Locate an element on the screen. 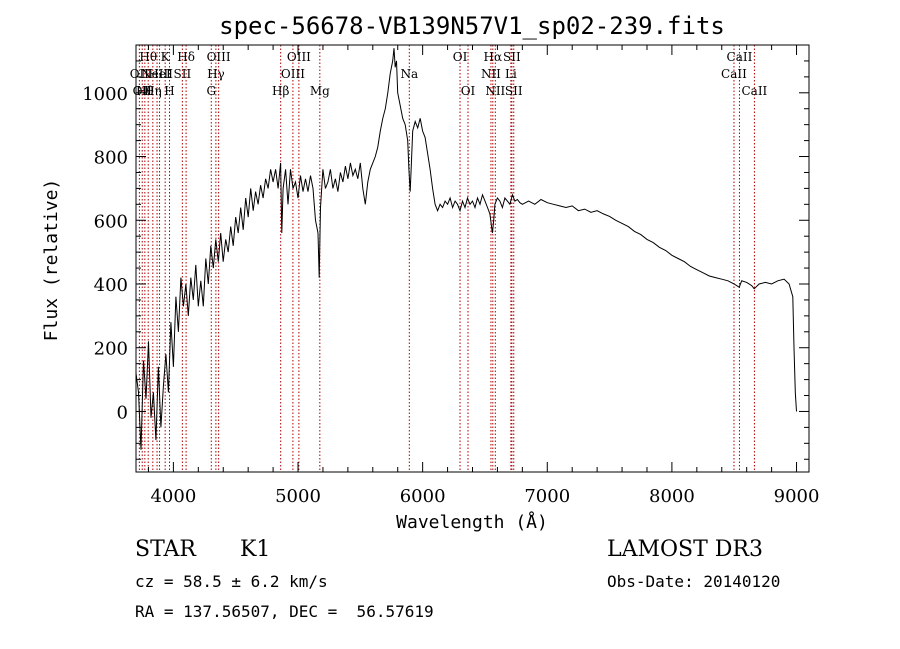 The height and width of the screenshot is (649, 900). y-tick-label: 400 is located at coordinates (111, 285).